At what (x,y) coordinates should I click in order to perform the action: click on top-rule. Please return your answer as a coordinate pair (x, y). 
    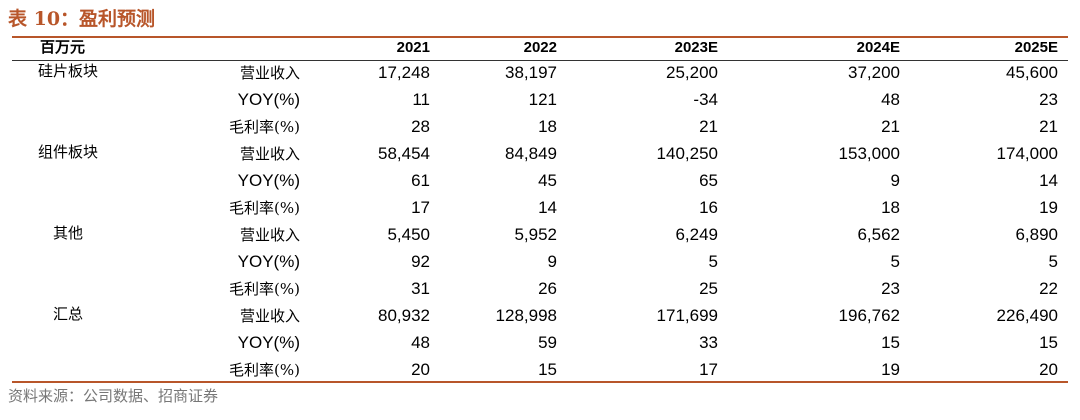
    Looking at the image, I should click on (540, 37).